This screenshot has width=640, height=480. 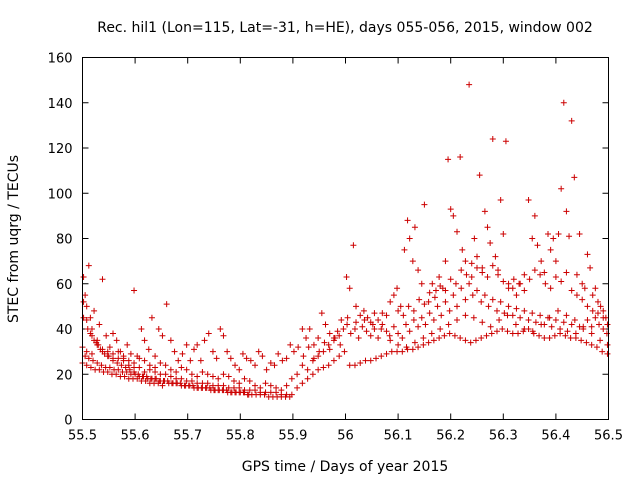 What do you see at coordinates (60, 104) in the screenshot?
I see `y-tick-label: 140` at bounding box center [60, 104].